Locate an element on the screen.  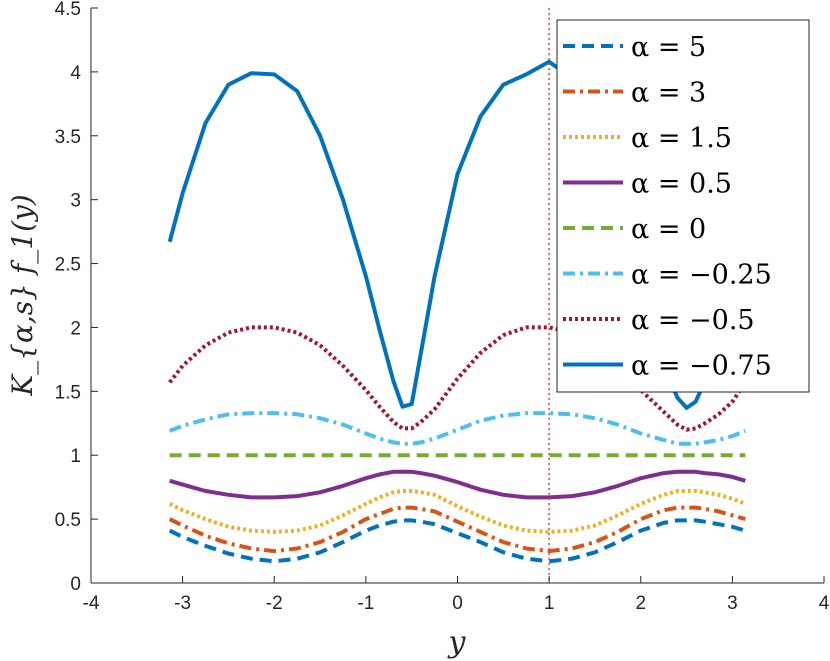
y-tick-label: 0.5 is located at coordinates (68, 520).